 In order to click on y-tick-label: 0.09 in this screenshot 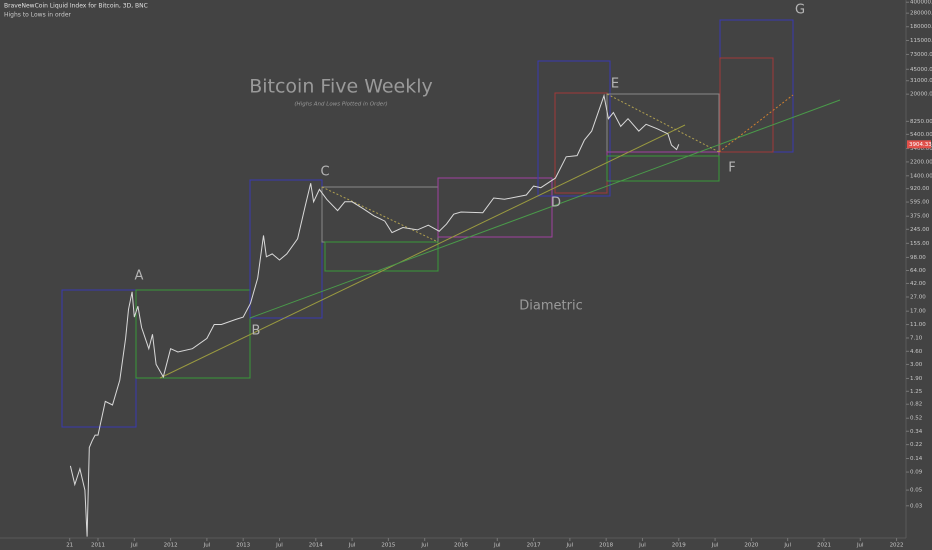, I will do `click(916, 473)`.